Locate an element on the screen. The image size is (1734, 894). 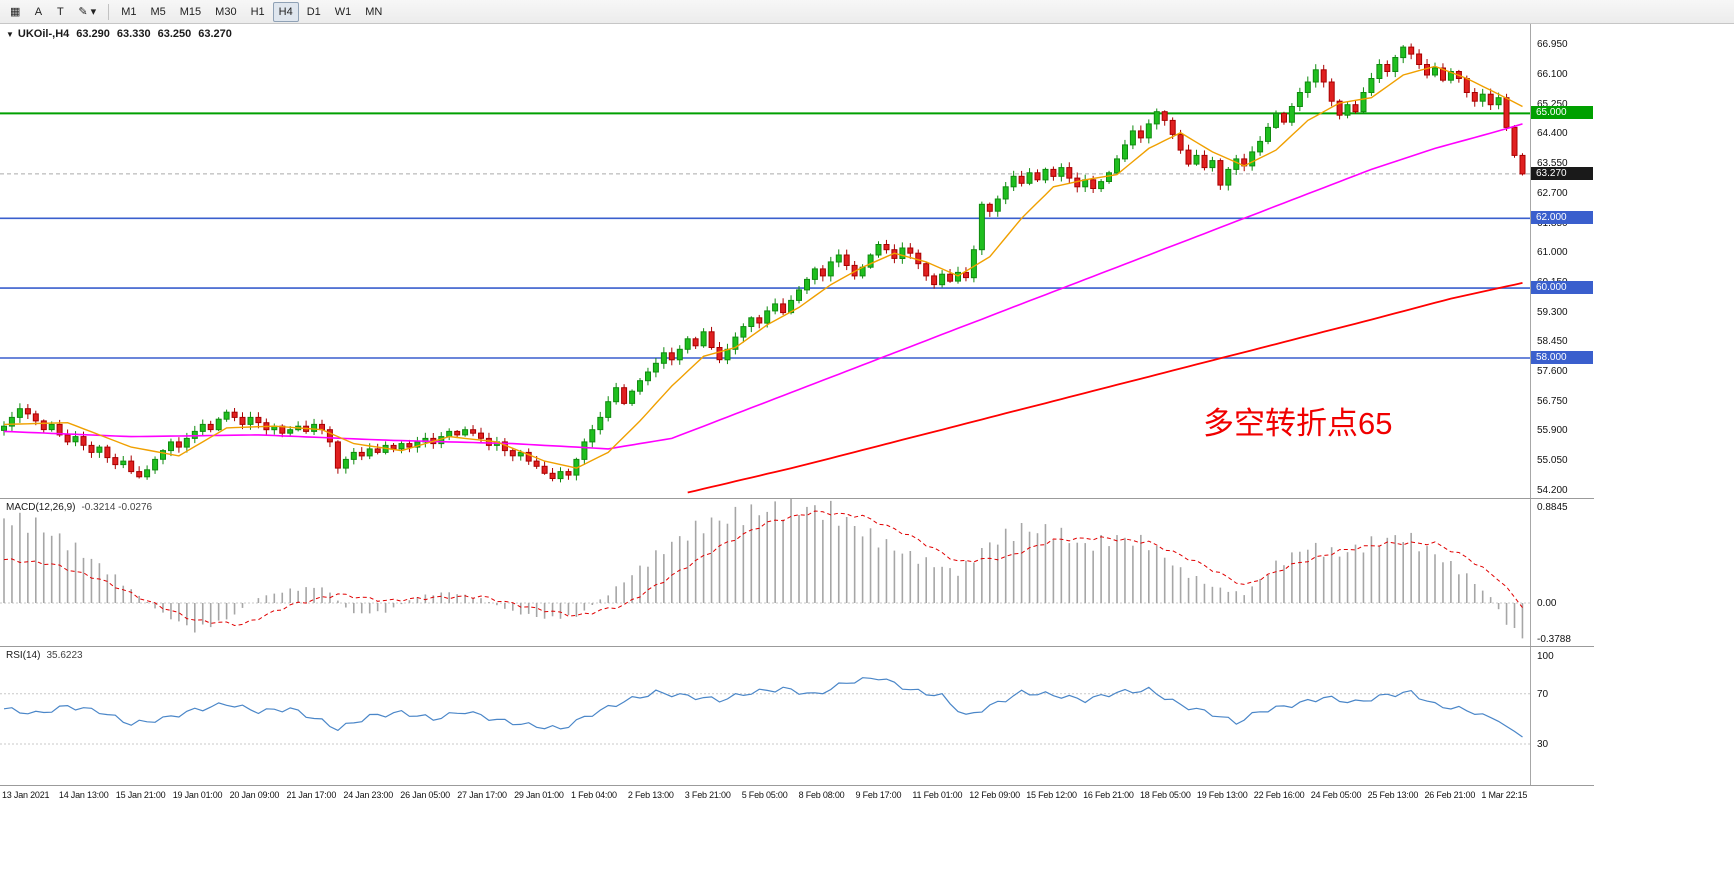
timeframe-w1-button: W1 is located at coordinates (343, 12).